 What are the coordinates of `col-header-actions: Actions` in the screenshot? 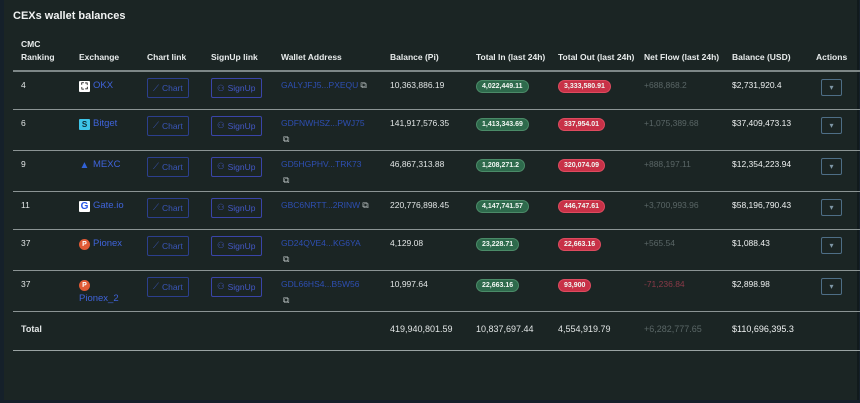 It's located at (834, 55).